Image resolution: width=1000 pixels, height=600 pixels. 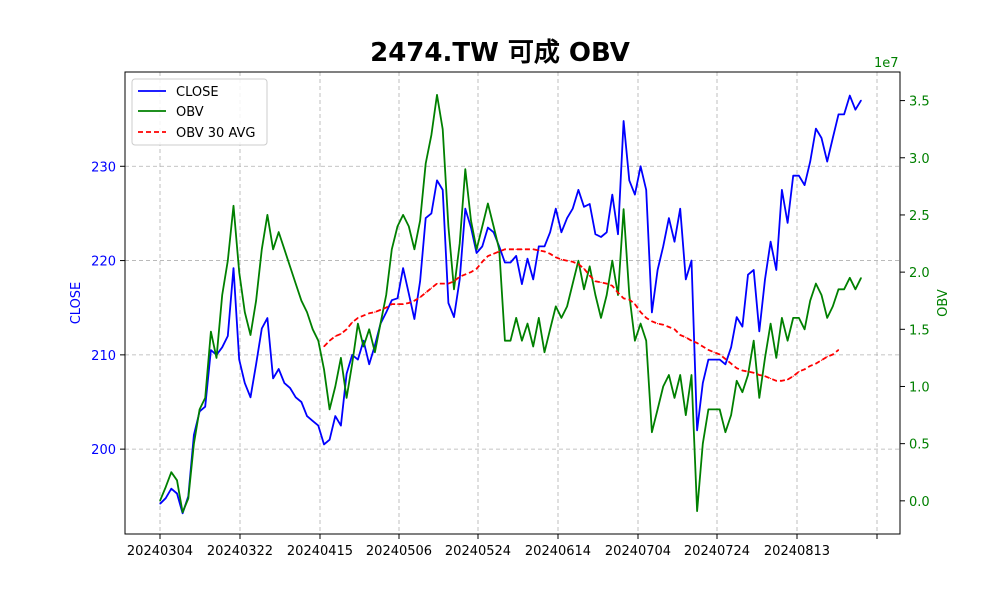 I want to click on legend-box, so click(x=199, y=112).